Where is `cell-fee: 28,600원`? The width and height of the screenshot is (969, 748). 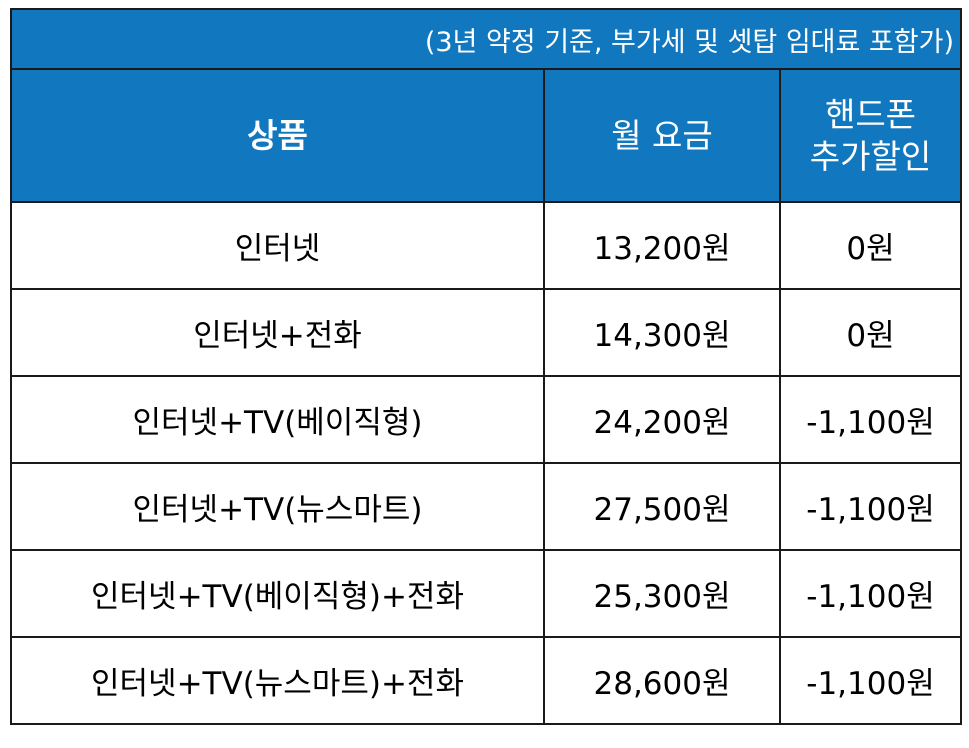
cell-fee: 28,600원 is located at coordinates (662, 680).